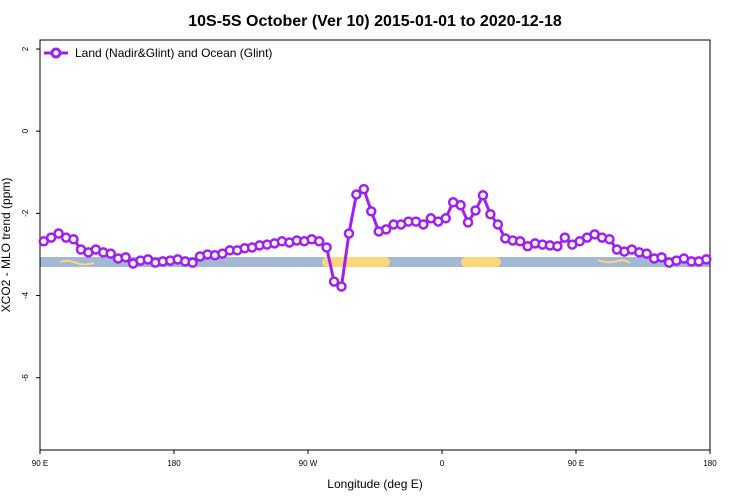  What do you see at coordinates (308, 463) in the screenshot?
I see `x-tick-label: 90 W` at bounding box center [308, 463].